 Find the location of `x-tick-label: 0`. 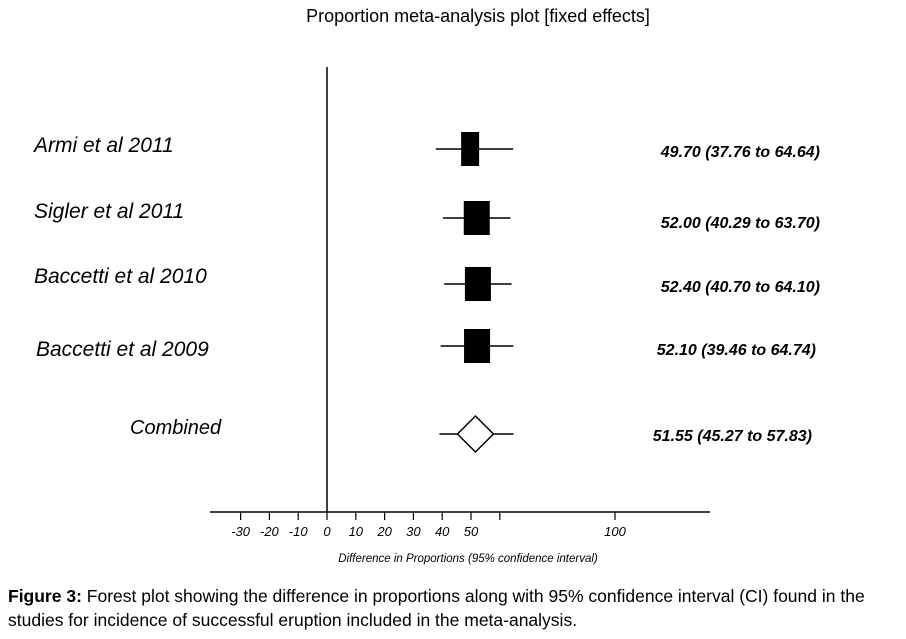

x-tick-label: 0 is located at coordinates (327, 531).